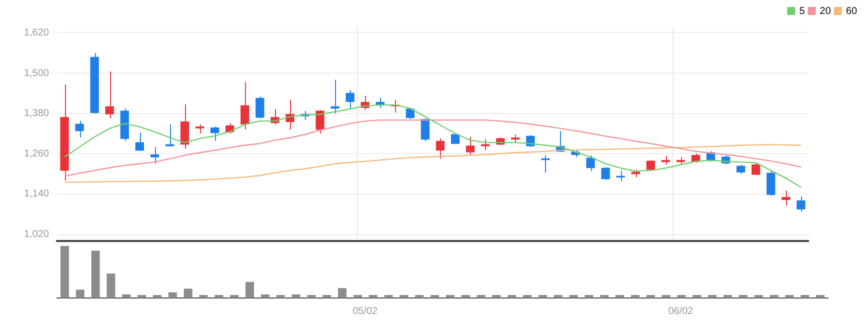 The height and width of the screenshot is (335, 865). I want to click on x-tick-label: 05/02, so click(365, 311).